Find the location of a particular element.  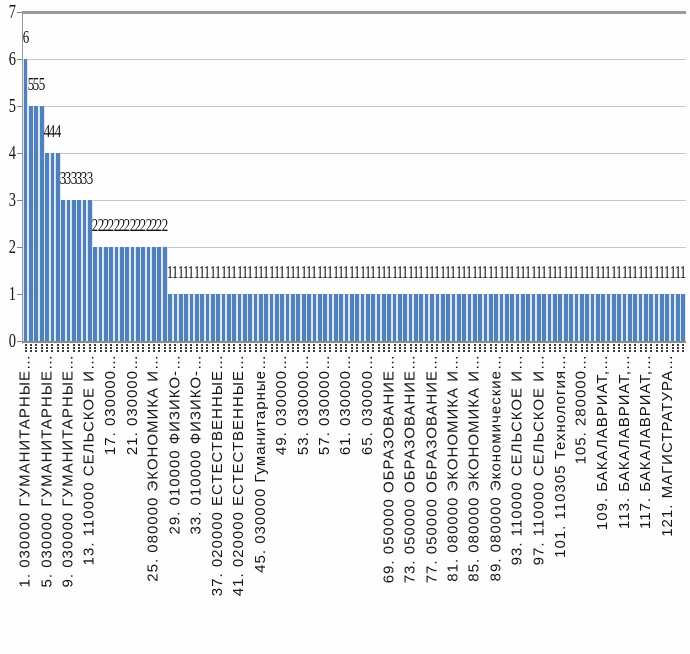

bar-data-label: 5 is located at coordinates (36, 84).